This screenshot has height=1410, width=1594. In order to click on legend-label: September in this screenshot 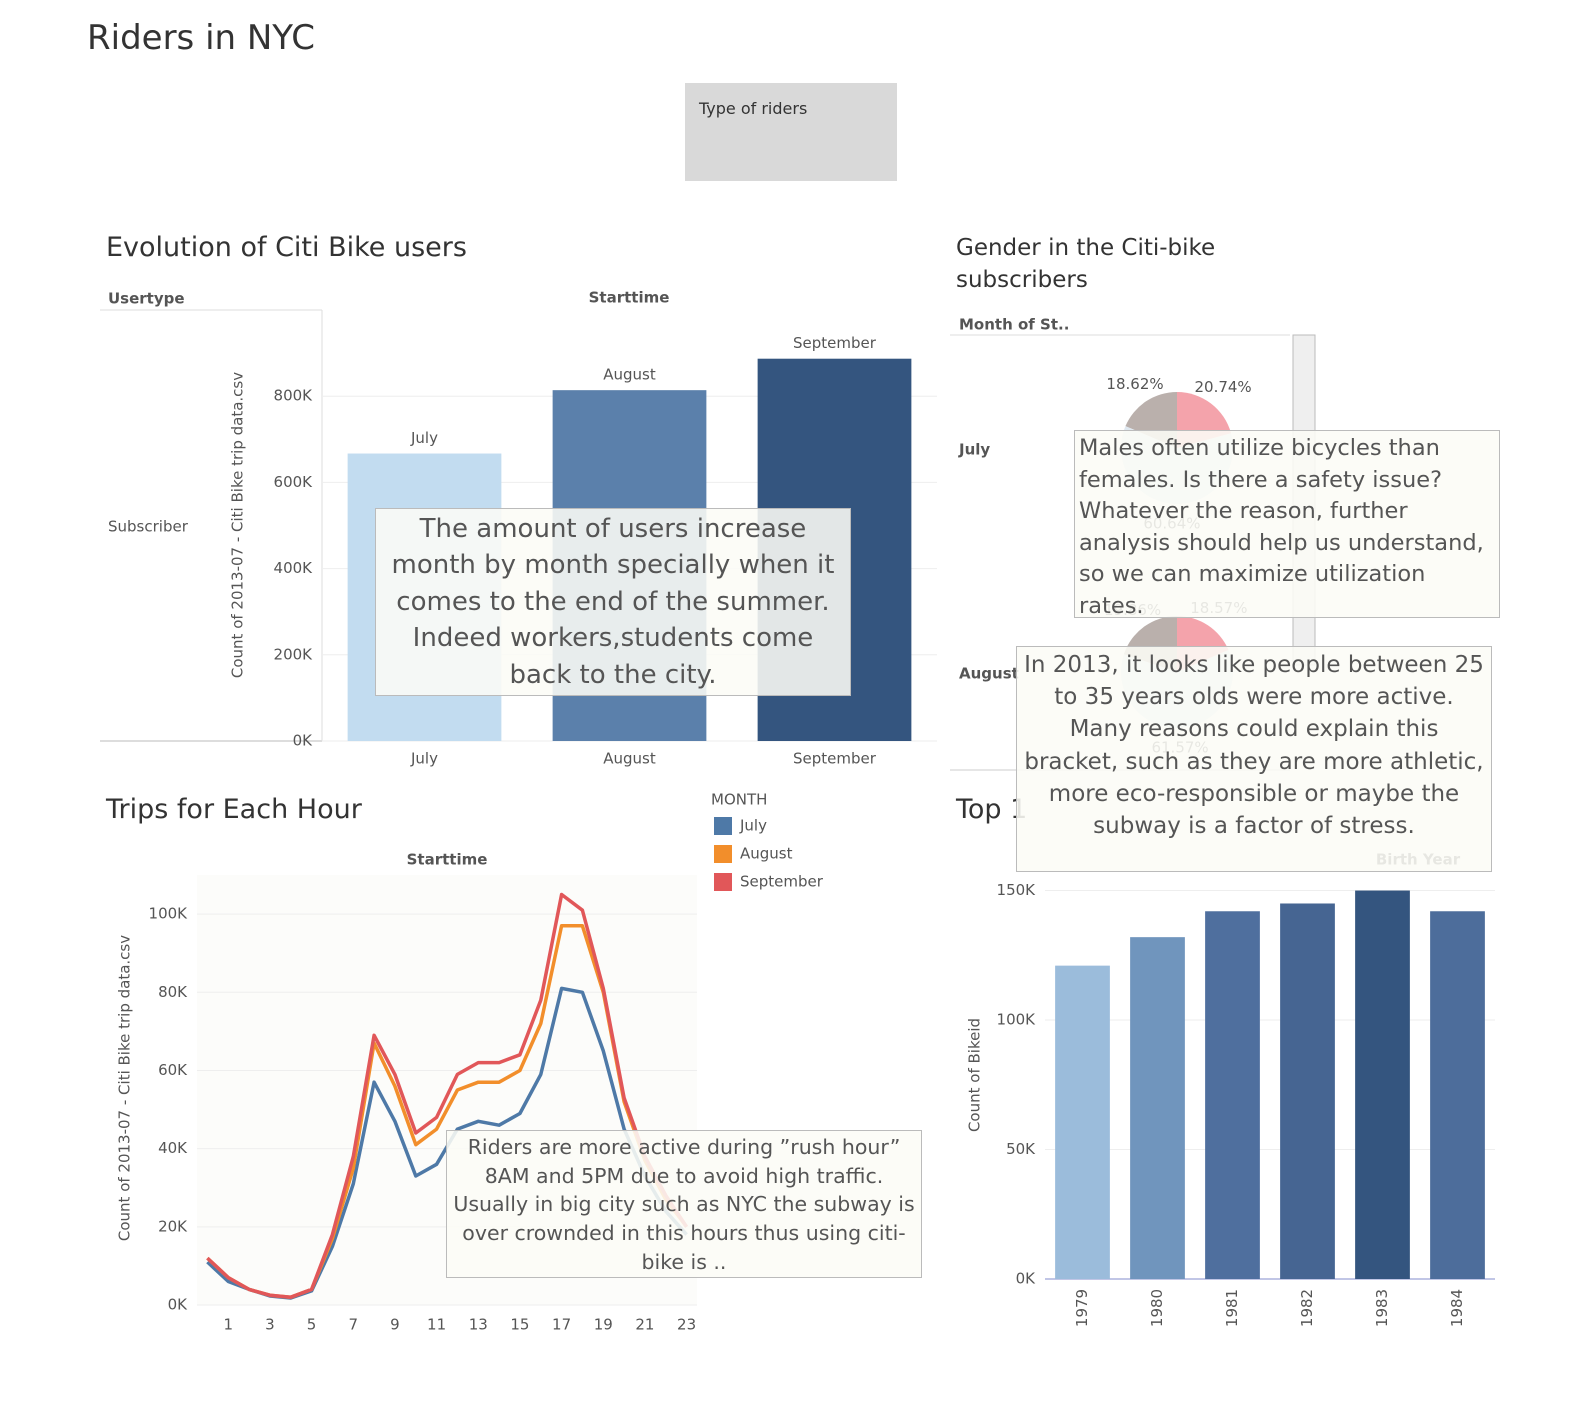, I will do `click(782, 882)`.